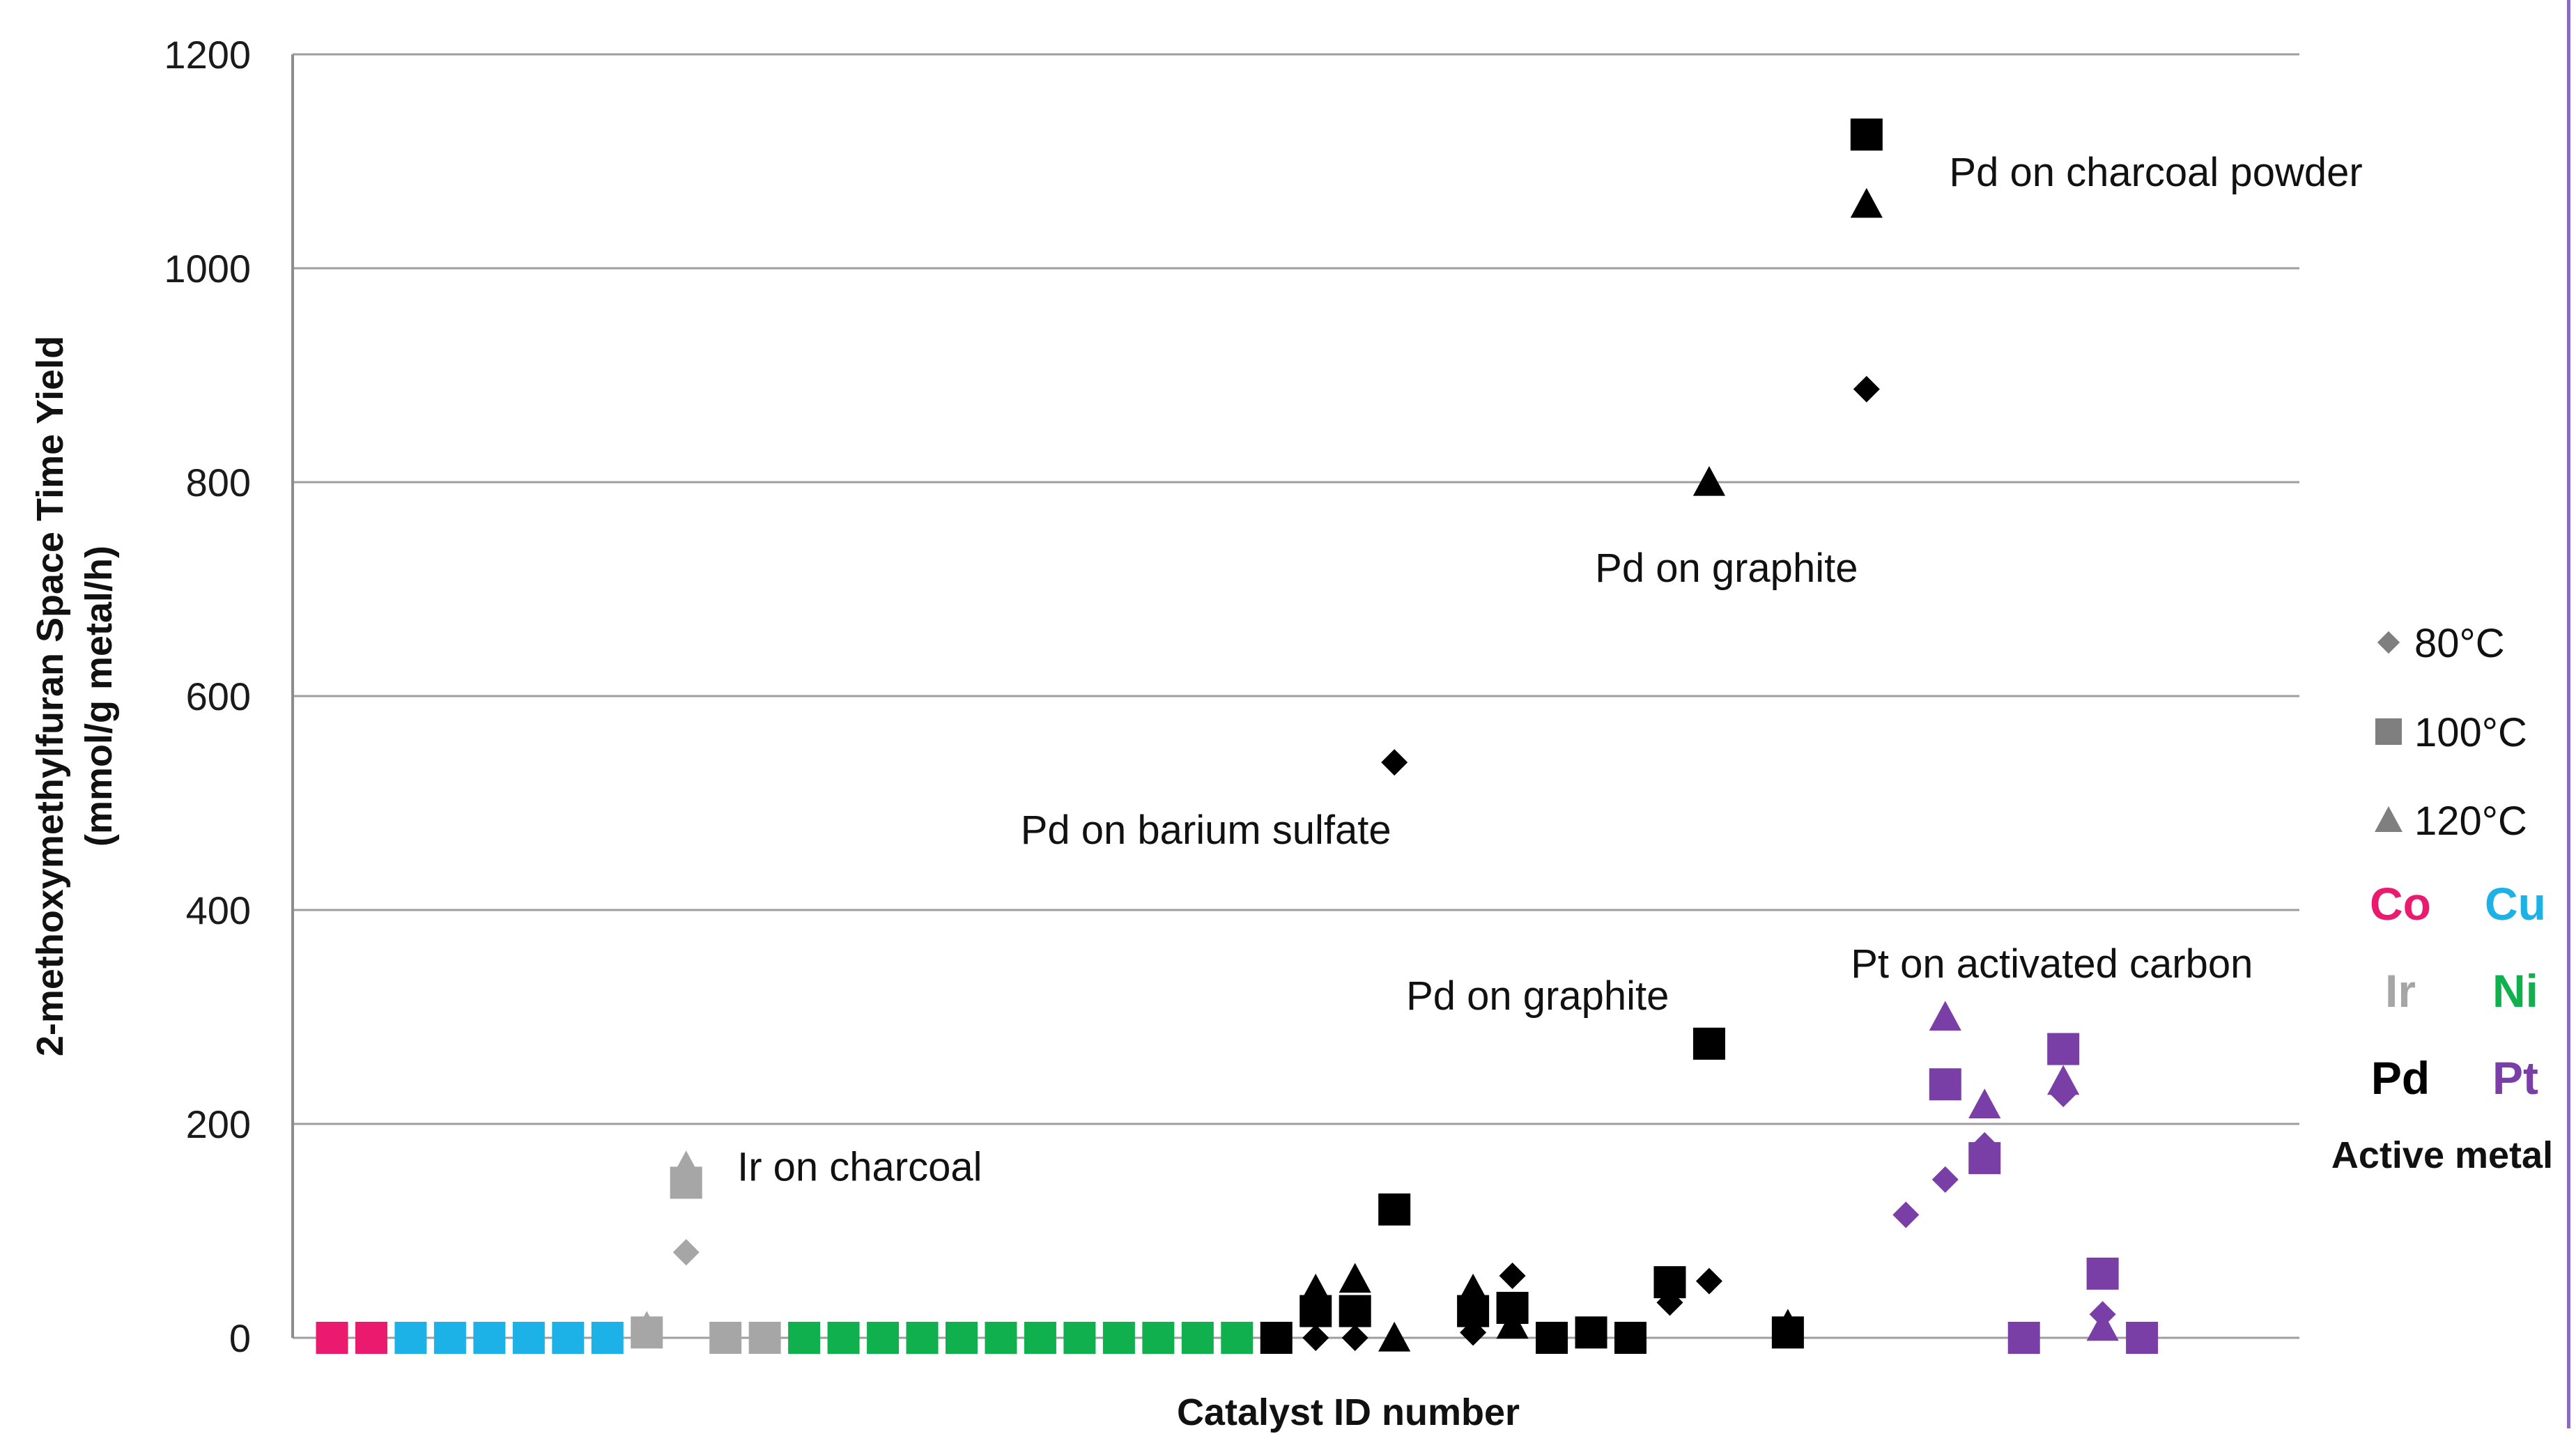 Image resolution: width=2576 pixels, height=1450 pixels. Describe the element at coordinates (2515, 1078) in the screenshot. I see `legend-metal-pt: Pt` at that location.